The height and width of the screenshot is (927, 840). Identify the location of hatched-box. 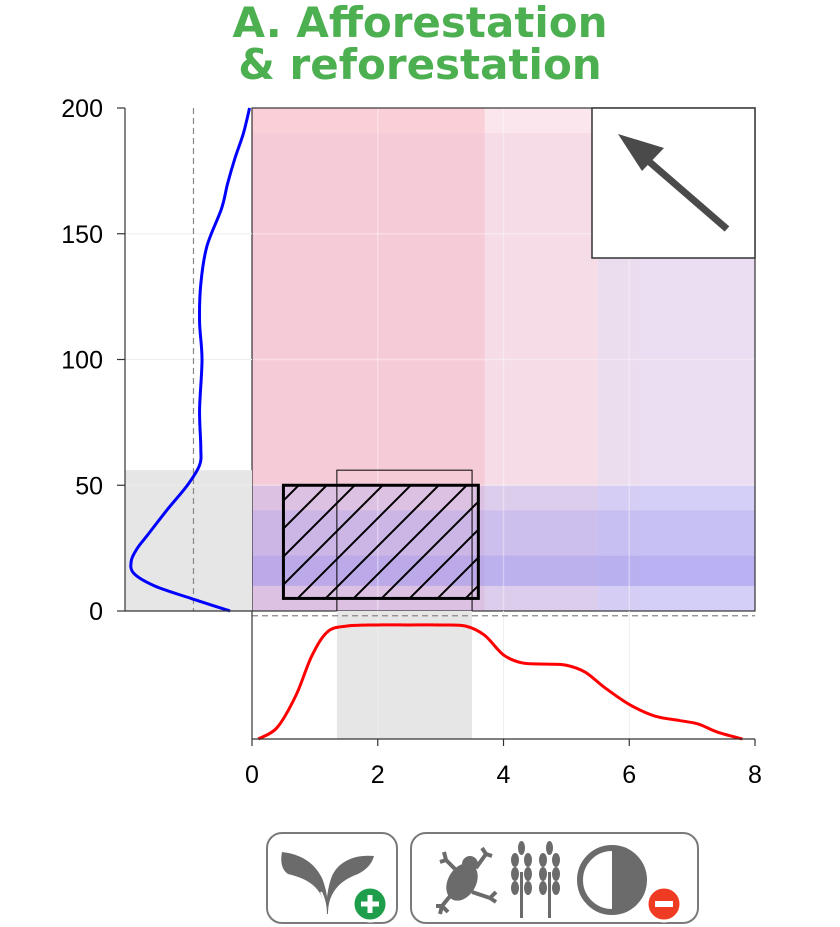
(380, 541).